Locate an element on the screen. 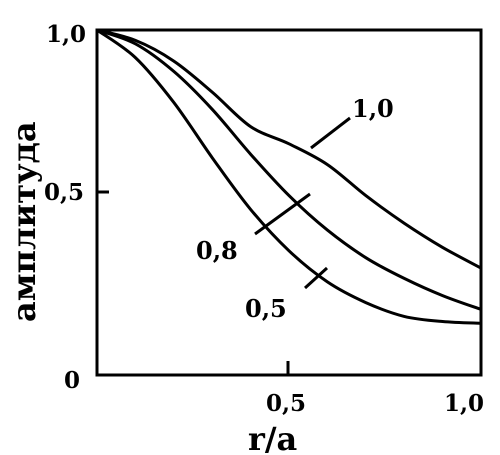 This screenshot has height=455, width=500. x-tick-label-05: 0,5 is located at coordinates (286, 403).